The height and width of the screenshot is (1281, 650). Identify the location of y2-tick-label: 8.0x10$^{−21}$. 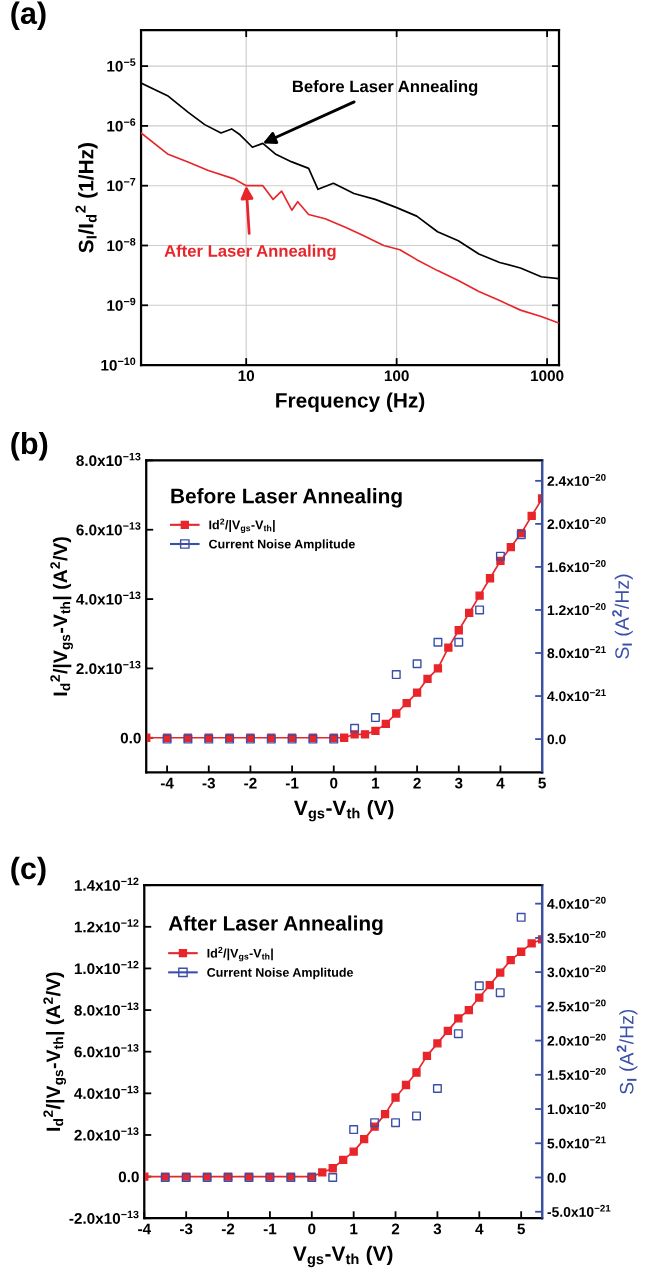
(576, 652).